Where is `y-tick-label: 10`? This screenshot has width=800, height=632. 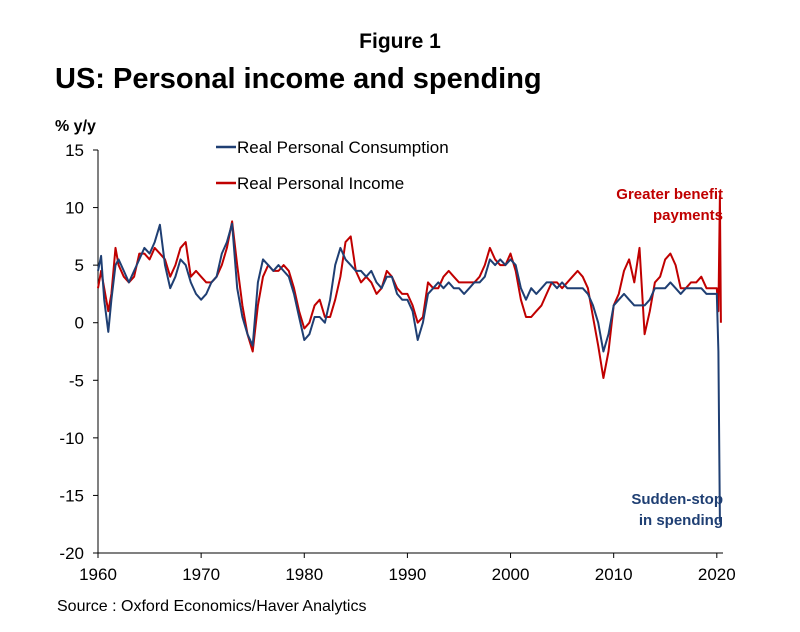 y-tick-label: 10 is located at coordinates (74, 208).